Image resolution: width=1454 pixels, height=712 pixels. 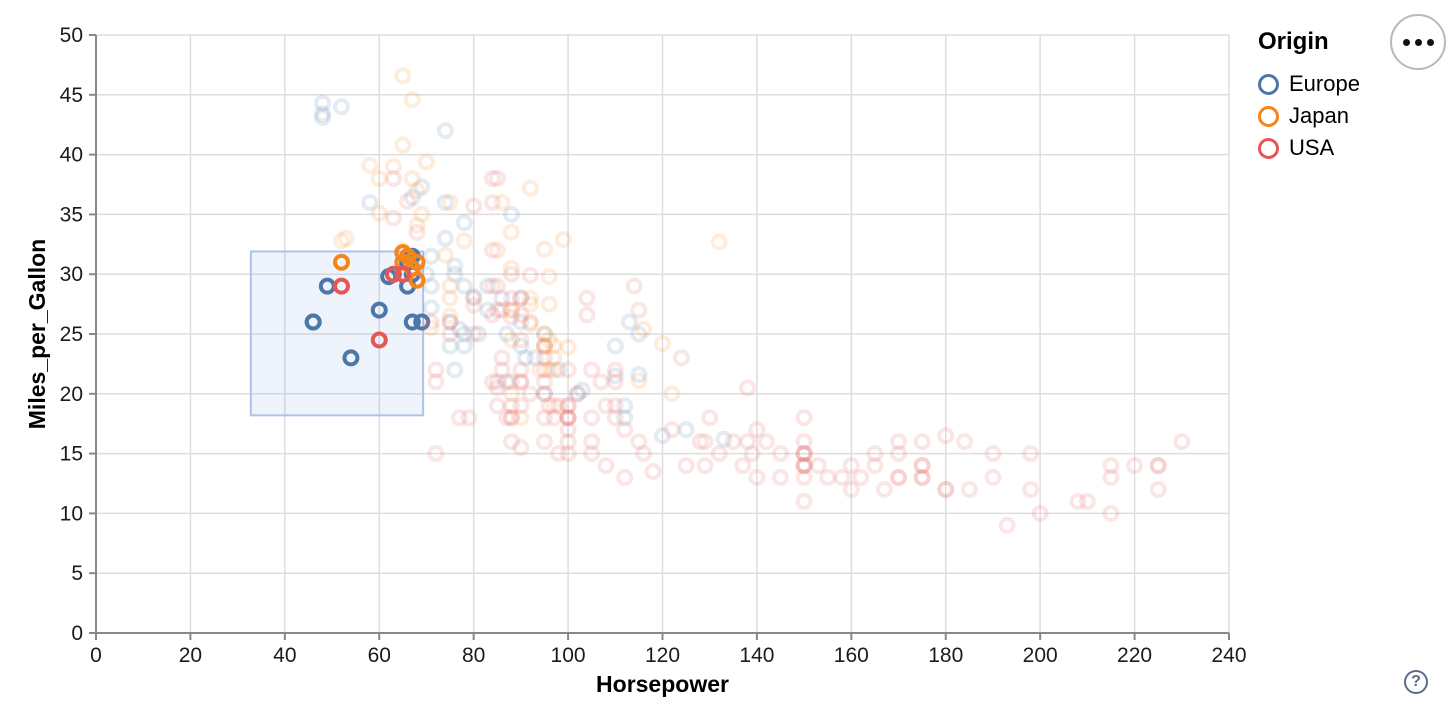 I want to click on legend-item-europe: Europe, so click(x=1309, y=84).